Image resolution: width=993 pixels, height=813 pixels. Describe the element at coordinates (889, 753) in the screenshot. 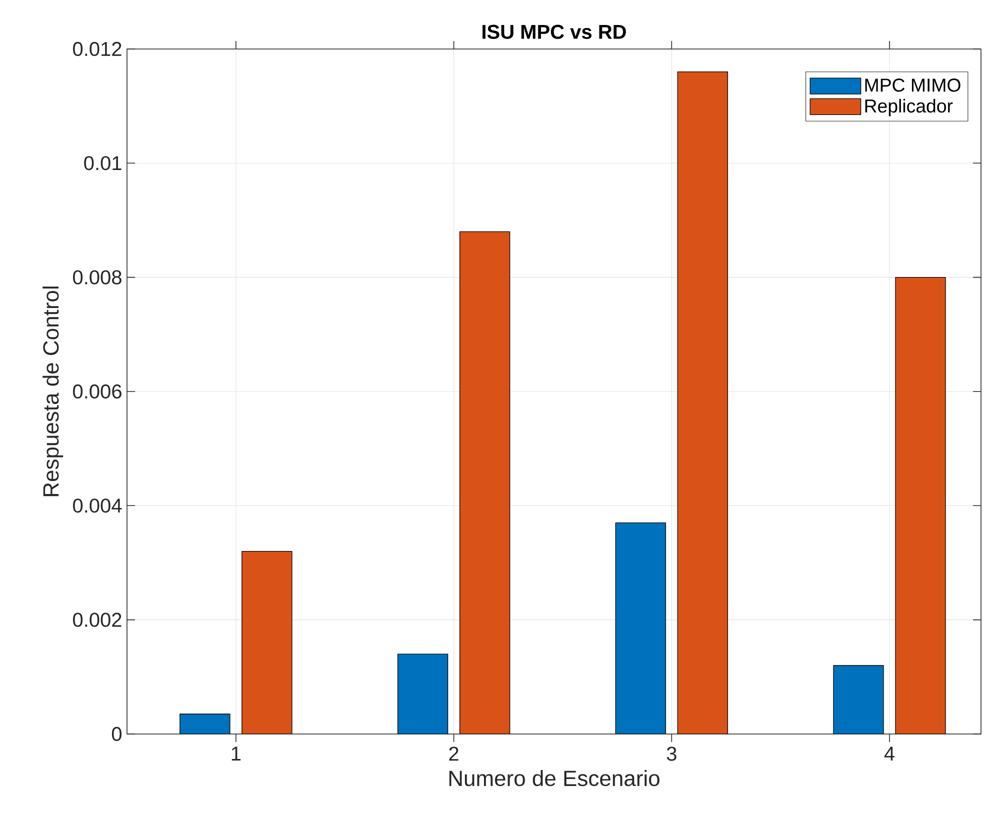

I see `x-tick-label: 4` at that location.